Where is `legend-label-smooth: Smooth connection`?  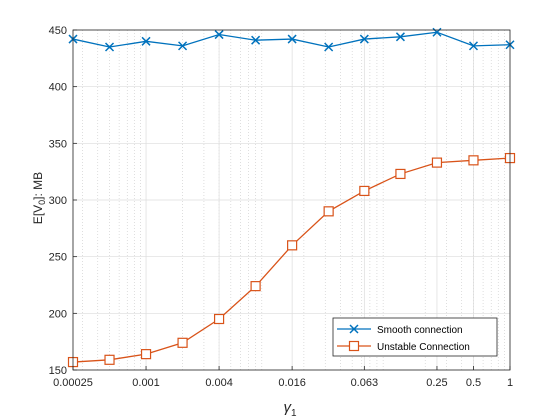
legend-label-smooth: Smooth connection is located at coordinates (420, 330).